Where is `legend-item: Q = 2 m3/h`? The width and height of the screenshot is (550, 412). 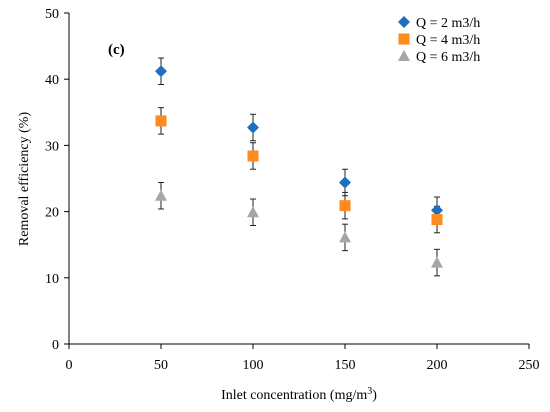
legend-item: Q = 2 m3/h is located at coordinates (439, 23).